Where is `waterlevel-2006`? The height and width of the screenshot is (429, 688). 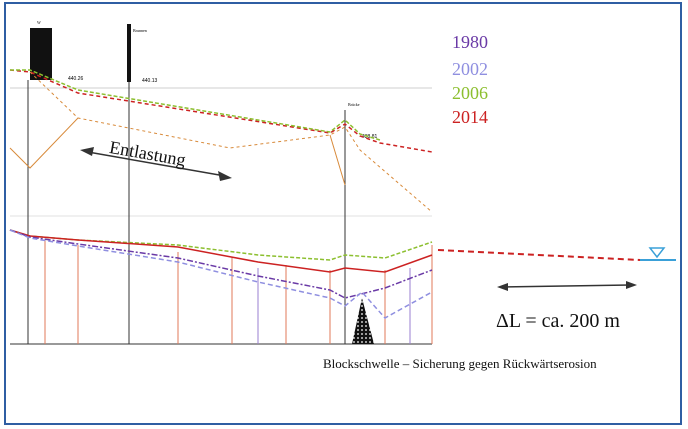 waterlevel-2006 is located at coordinates (195, 105).